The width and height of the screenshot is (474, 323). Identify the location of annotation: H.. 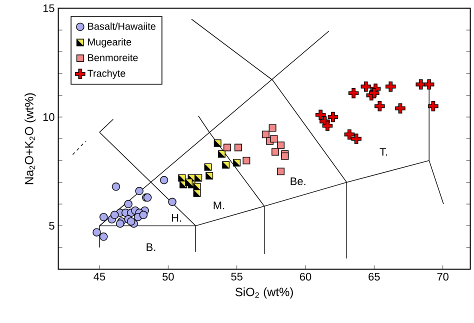
(177, 218).